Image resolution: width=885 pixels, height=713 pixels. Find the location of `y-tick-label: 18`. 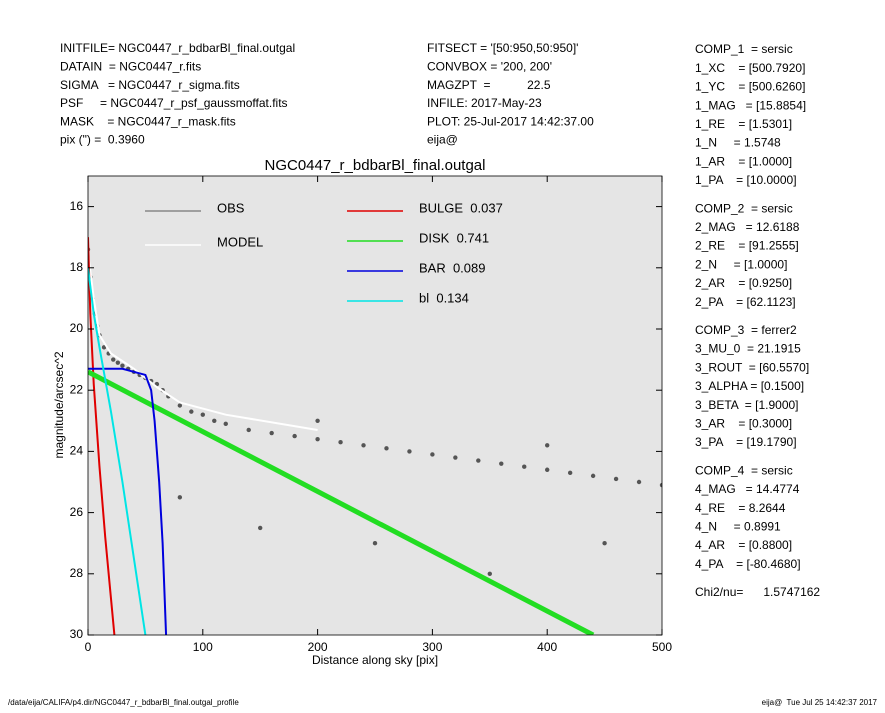

y-tick-label: 18 is located at coordinates (77, 267).